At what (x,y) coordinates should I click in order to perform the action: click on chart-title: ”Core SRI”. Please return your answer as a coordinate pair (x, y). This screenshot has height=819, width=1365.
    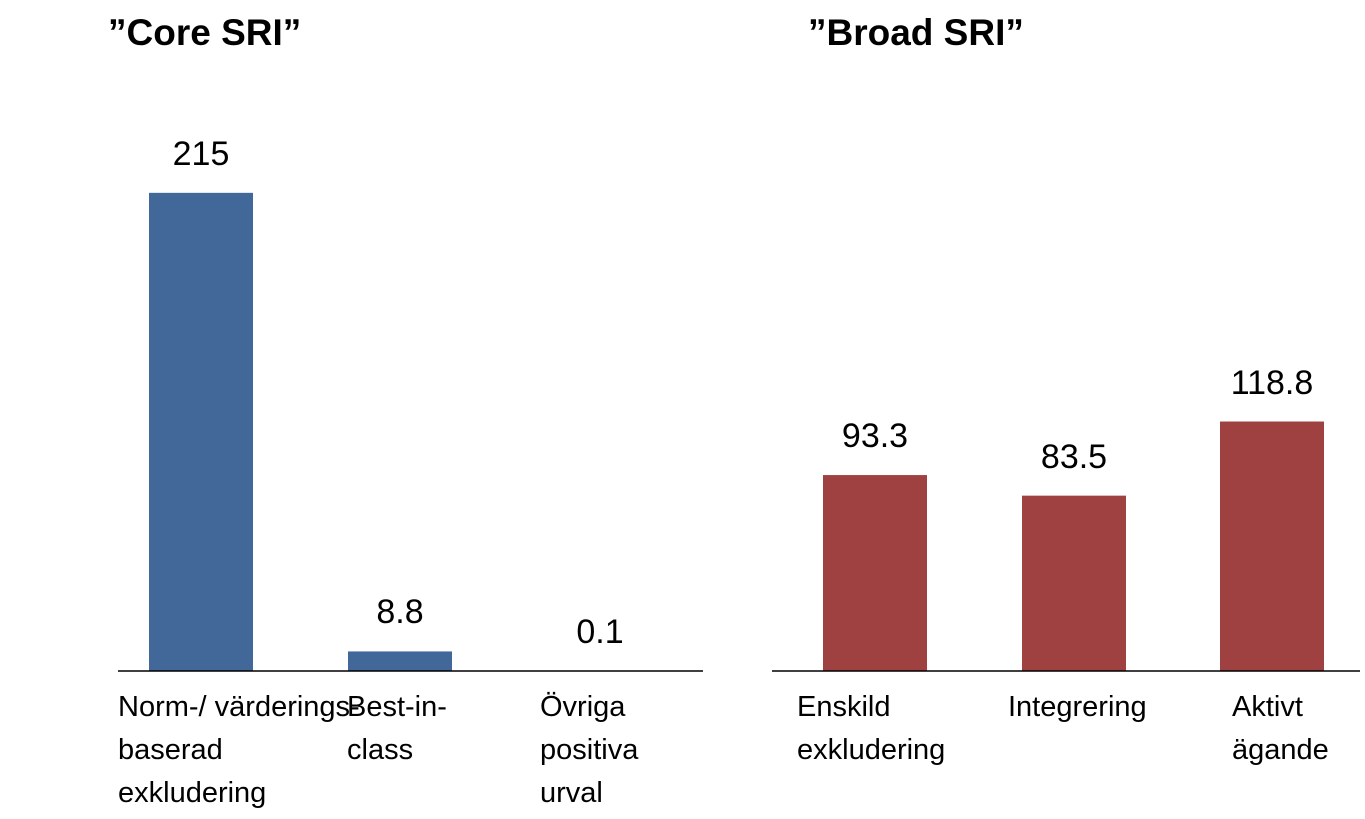
    Looking at the image, I should click on (205, 32).